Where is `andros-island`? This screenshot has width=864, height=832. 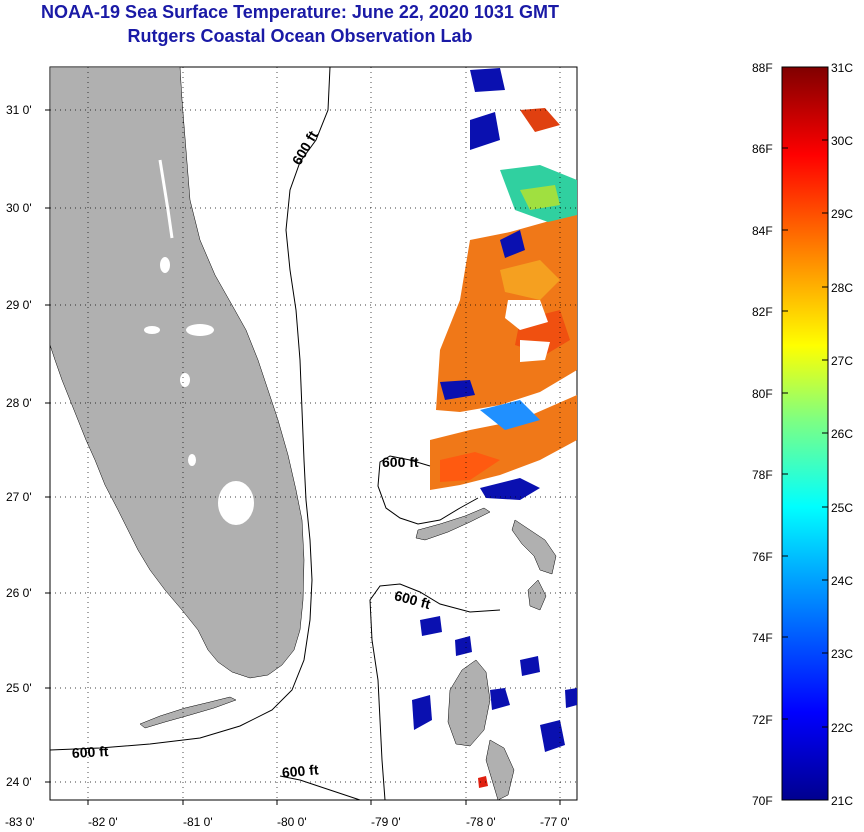 andros-island is located at coordinates (469, 703).